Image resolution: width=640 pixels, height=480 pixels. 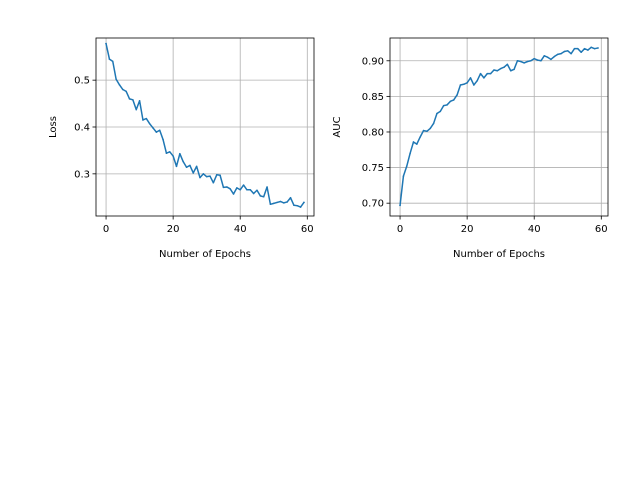 What do you see at coordinates (53, 127) in the screenshot?
I see `loss-y-axis-label: Loss` at bounding box center [53, 127].